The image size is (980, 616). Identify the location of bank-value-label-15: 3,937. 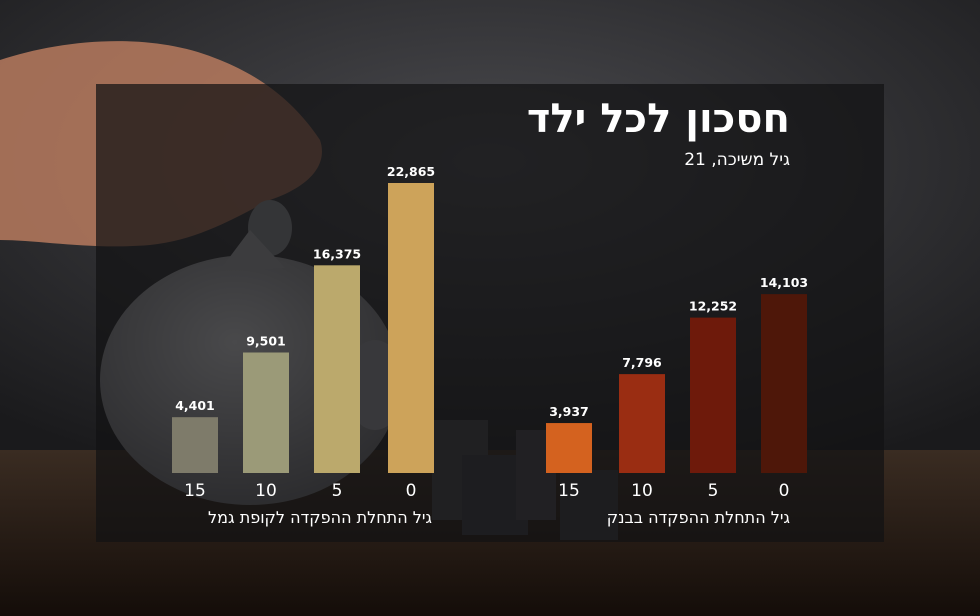
(569, 411).